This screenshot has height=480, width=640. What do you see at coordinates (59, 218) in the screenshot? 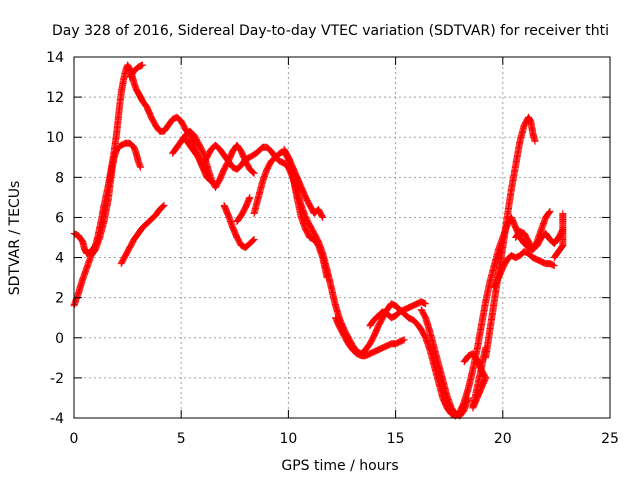
I see `y-tick-label: 6` at bounding box center [59, 218].